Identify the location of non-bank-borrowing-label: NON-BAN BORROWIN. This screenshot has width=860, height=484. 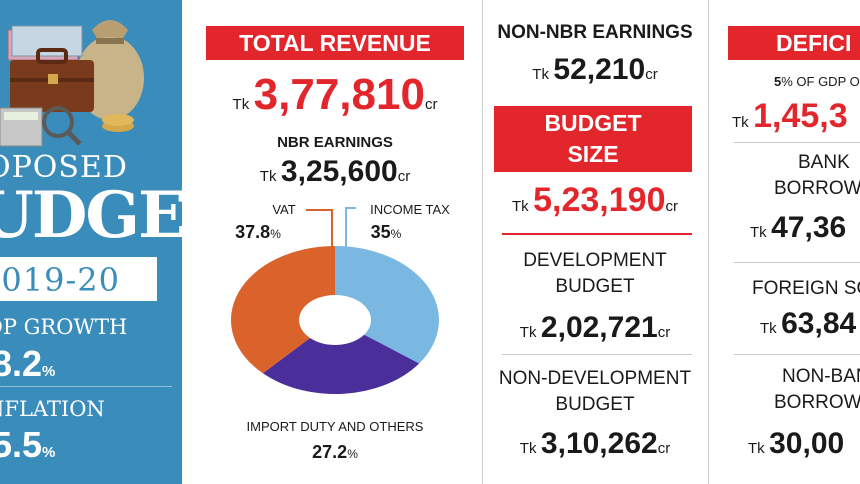
(817, 389).